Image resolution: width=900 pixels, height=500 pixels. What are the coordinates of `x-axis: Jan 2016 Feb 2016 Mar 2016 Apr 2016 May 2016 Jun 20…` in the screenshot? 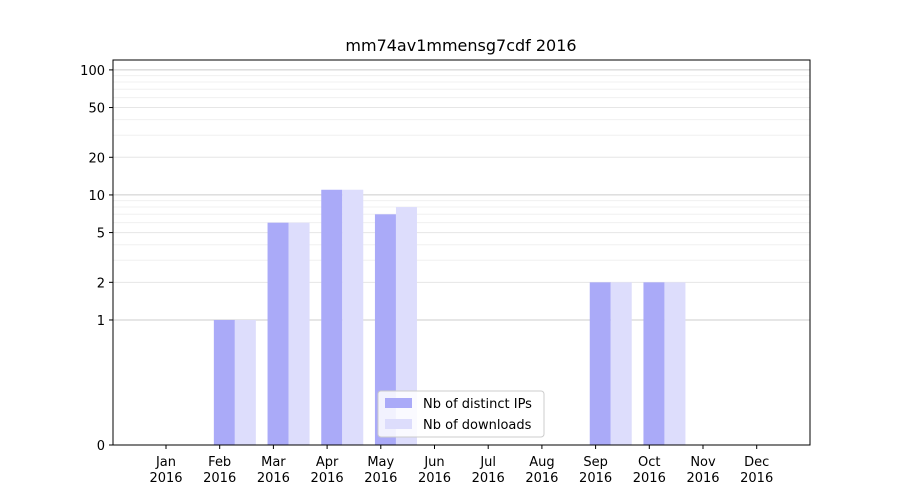 It's located at (461, 465).